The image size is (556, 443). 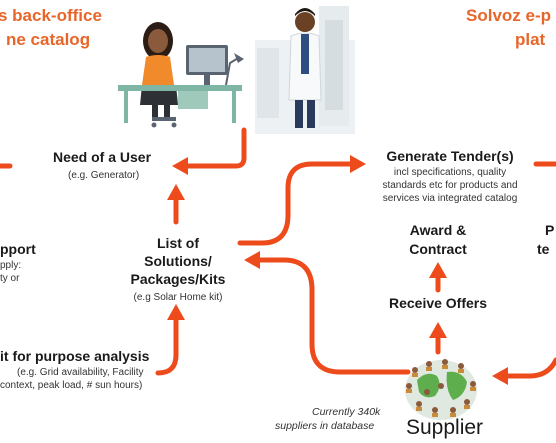 I want to click on need-of-user-example: (e.g. Generator), so click(x=104, y=175).